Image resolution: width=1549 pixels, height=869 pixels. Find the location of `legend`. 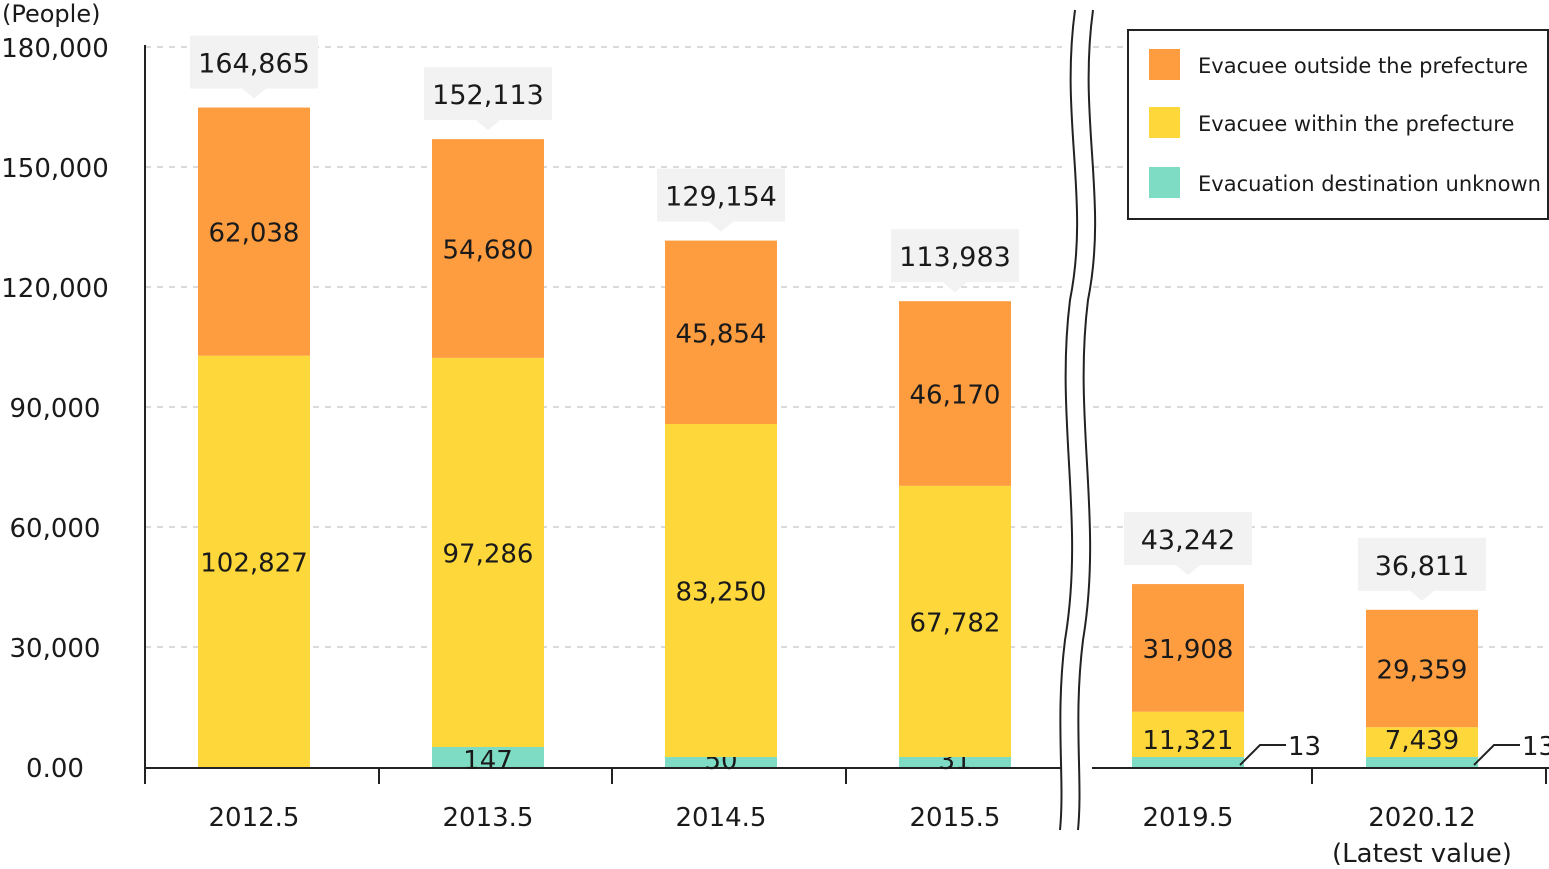

legend is located at coordinates (1338, 124).